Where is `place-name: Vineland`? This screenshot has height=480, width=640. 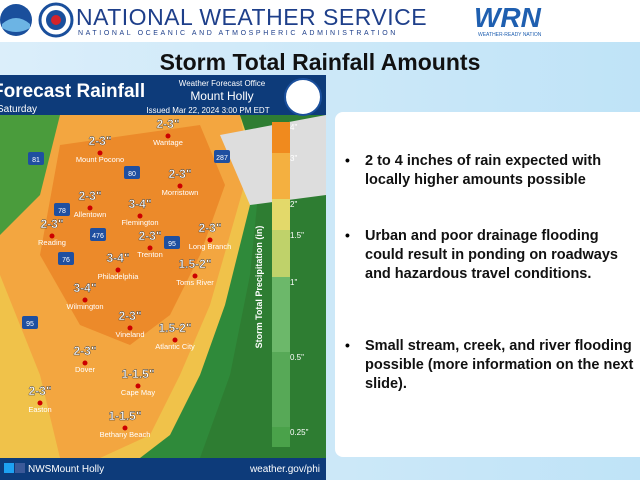 place-name: Vineland is located at coordinates (129, 334).